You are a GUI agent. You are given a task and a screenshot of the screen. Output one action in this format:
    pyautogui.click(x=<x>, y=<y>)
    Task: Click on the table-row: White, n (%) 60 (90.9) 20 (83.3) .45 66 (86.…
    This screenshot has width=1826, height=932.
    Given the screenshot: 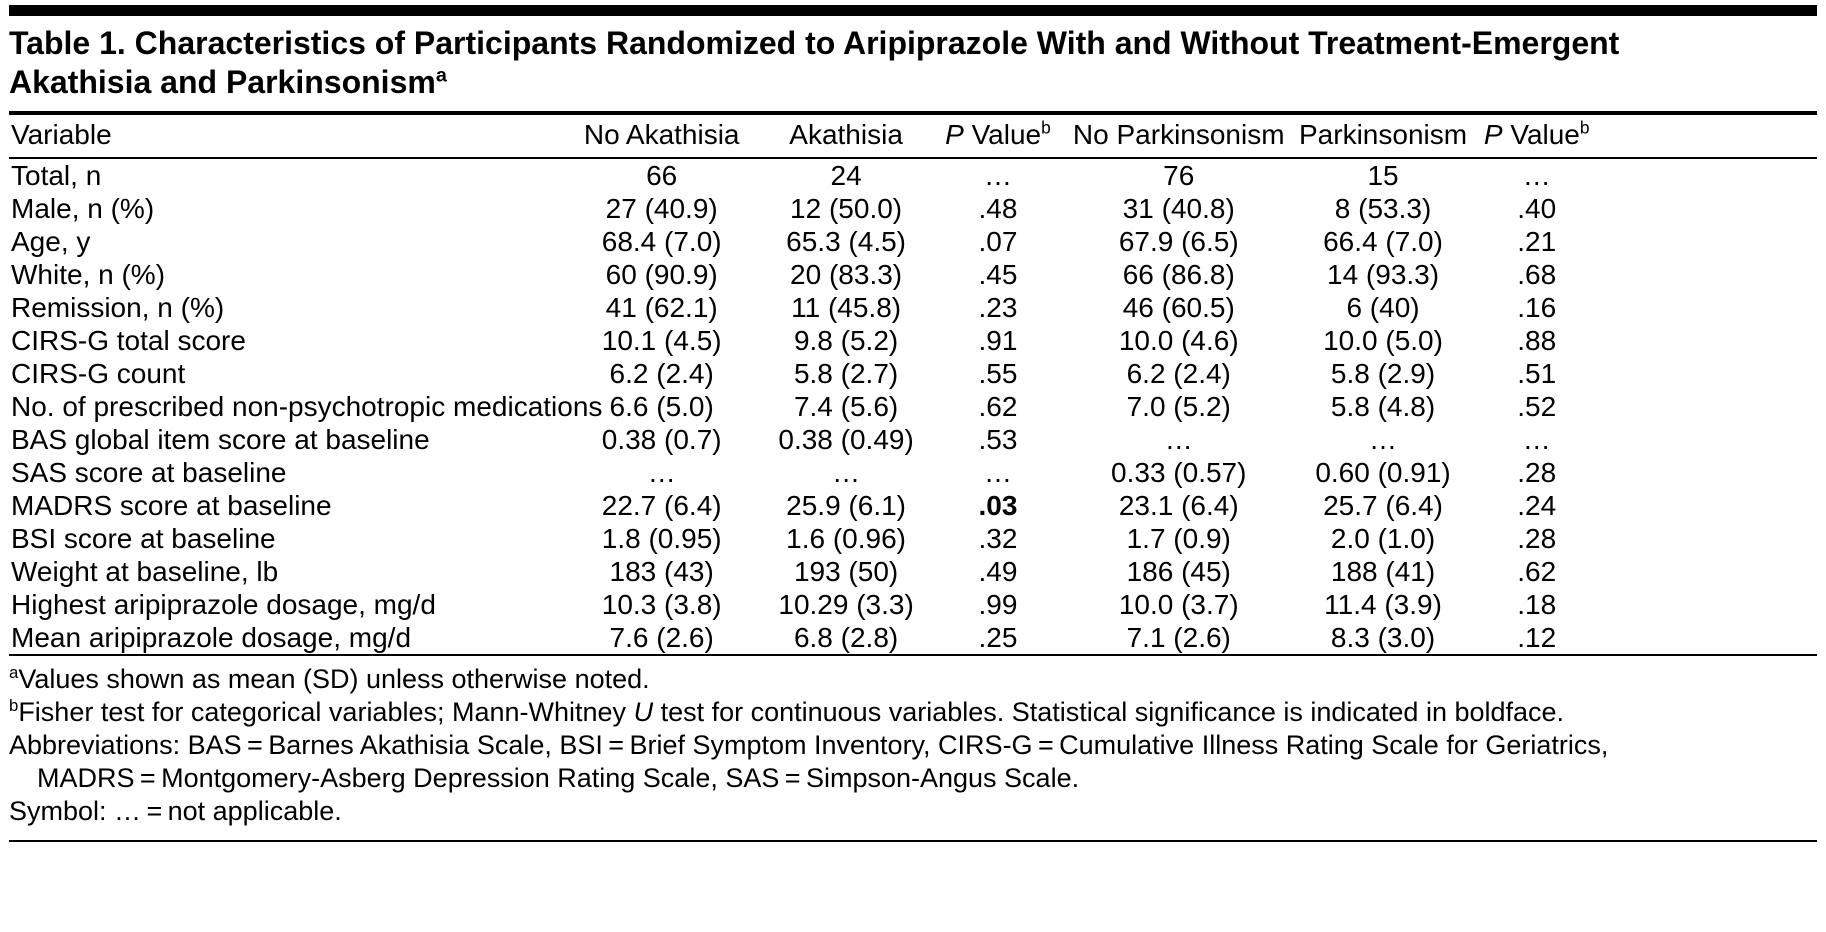 What is the action you would take?
    pyautogui.click(x=913, y=274)
    